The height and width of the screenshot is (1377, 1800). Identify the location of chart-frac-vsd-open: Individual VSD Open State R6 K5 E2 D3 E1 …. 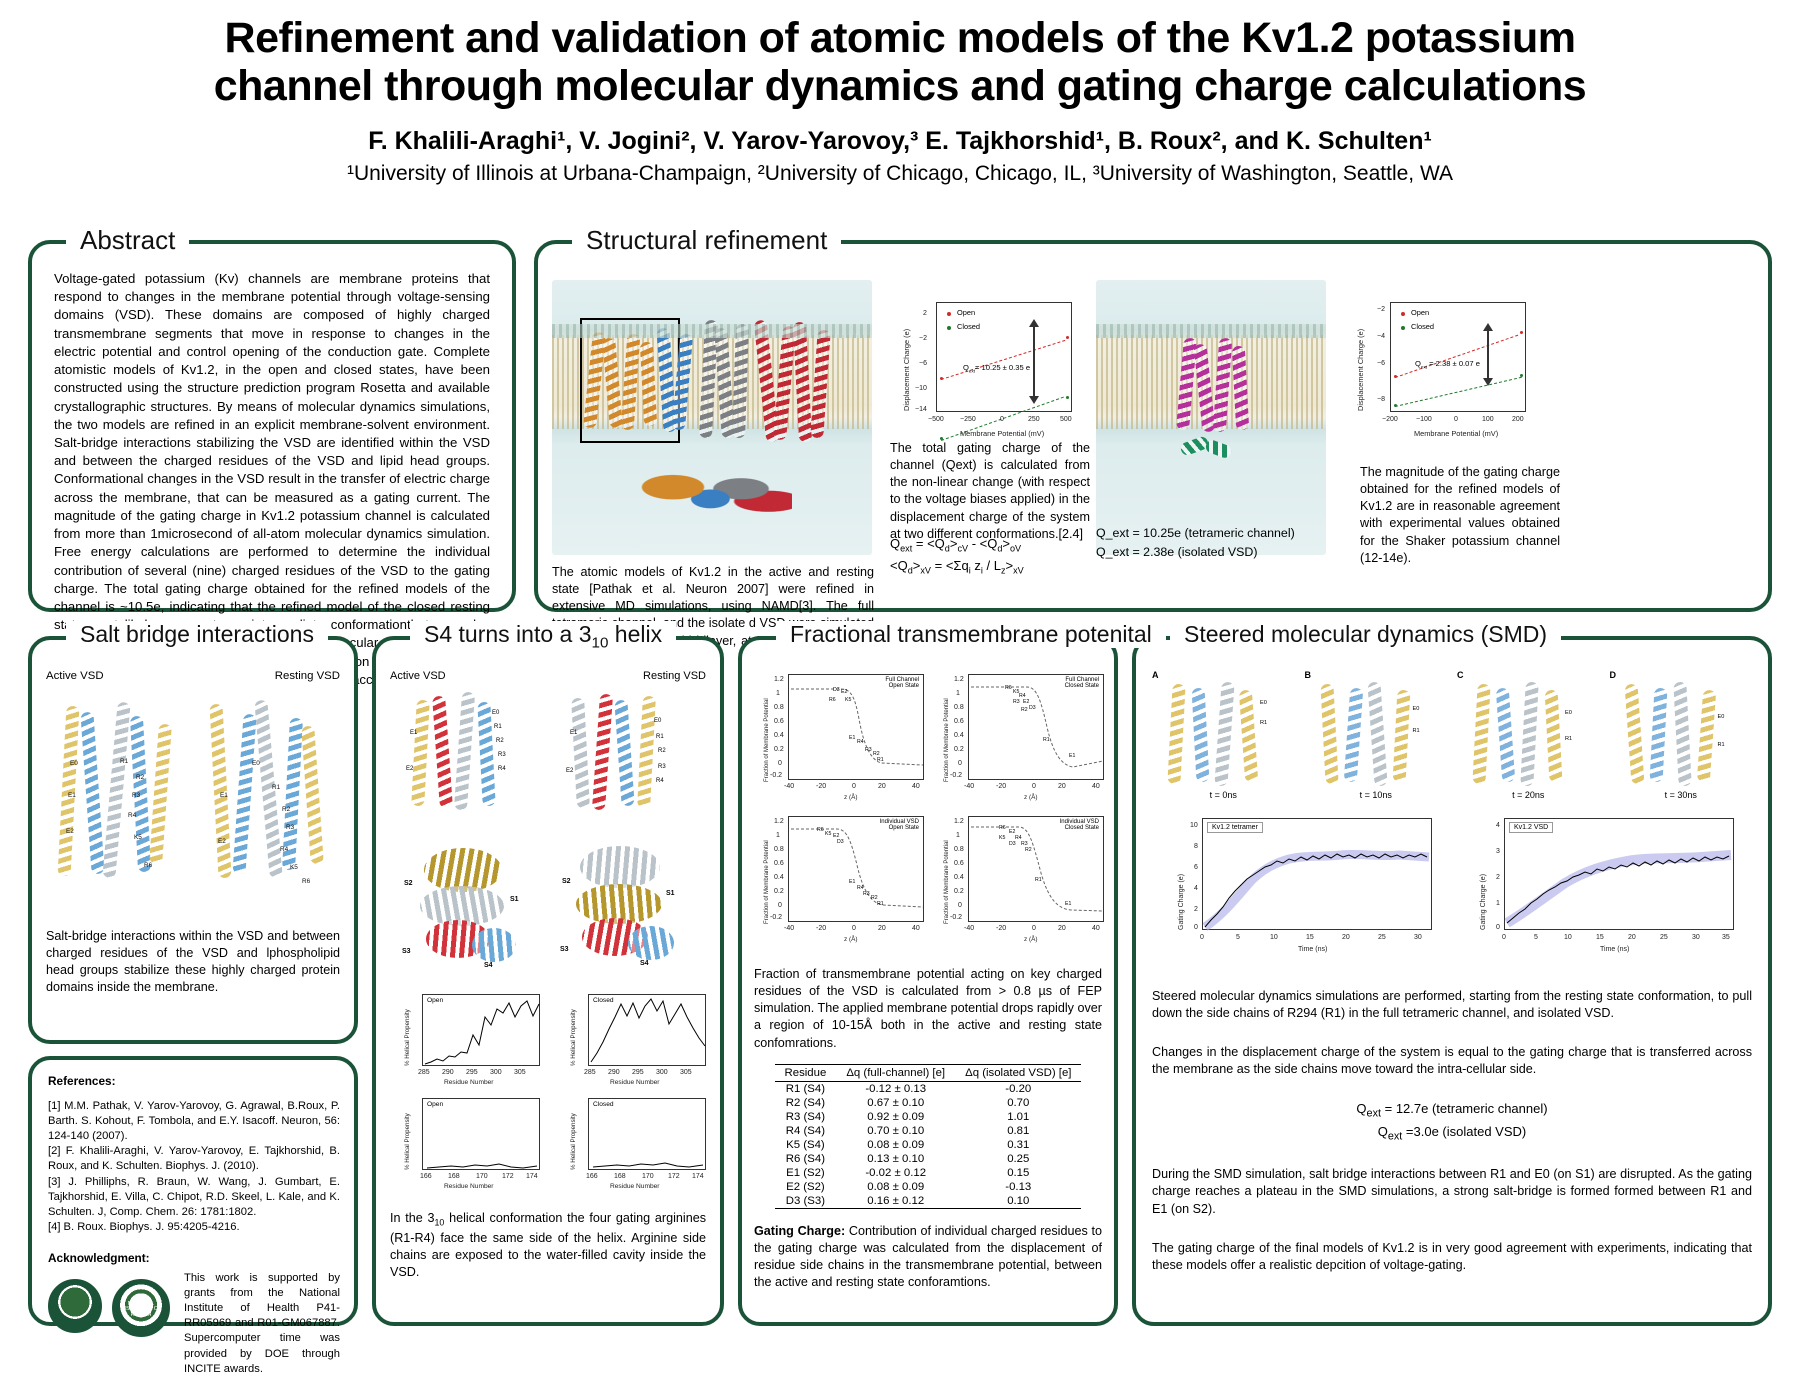
(843, 880).